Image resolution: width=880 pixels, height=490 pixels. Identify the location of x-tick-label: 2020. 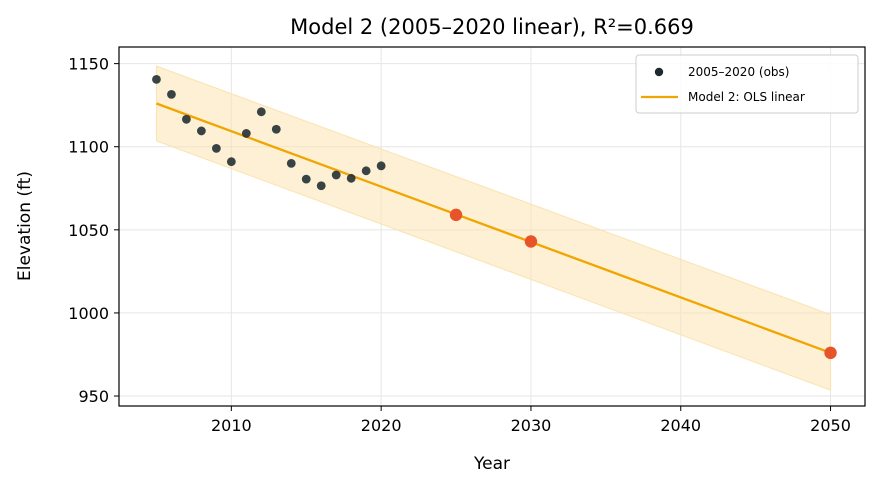
(381, 425).